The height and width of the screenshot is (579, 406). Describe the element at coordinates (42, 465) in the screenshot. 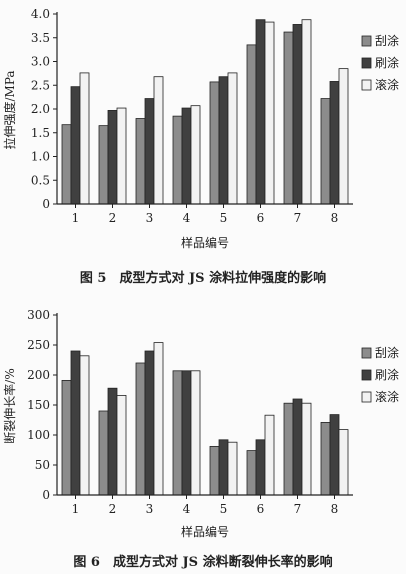

I see `y-tick-label: 50` at that location.